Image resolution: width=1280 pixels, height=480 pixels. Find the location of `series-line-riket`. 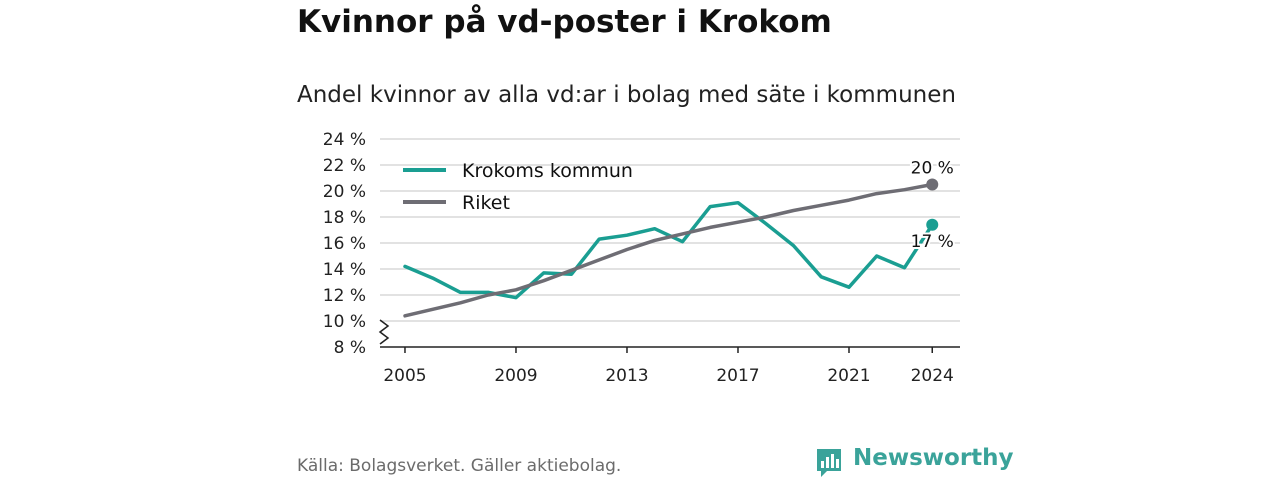

series-line-riket is located at coordinates (668, 250).